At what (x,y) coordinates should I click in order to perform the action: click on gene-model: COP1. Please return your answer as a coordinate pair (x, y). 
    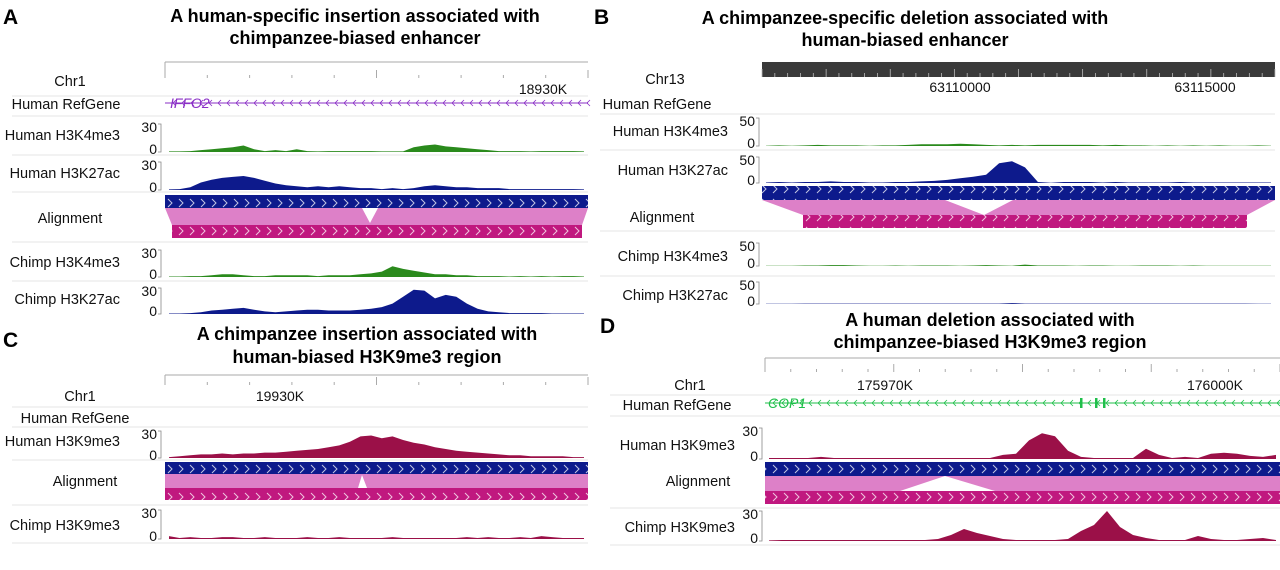
    Looking at the image, I should click on (1022, 403).